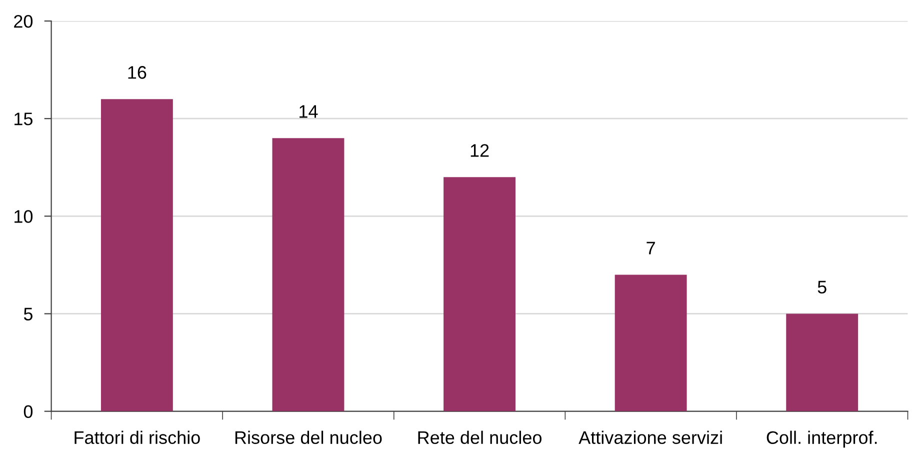 The height and width of the screenshot is (457, 916). What do you see at coordinates (821, 439) in the screenshot?
I see `x-tick-label: Coll. interprof.` at bounding box center [821, 439].